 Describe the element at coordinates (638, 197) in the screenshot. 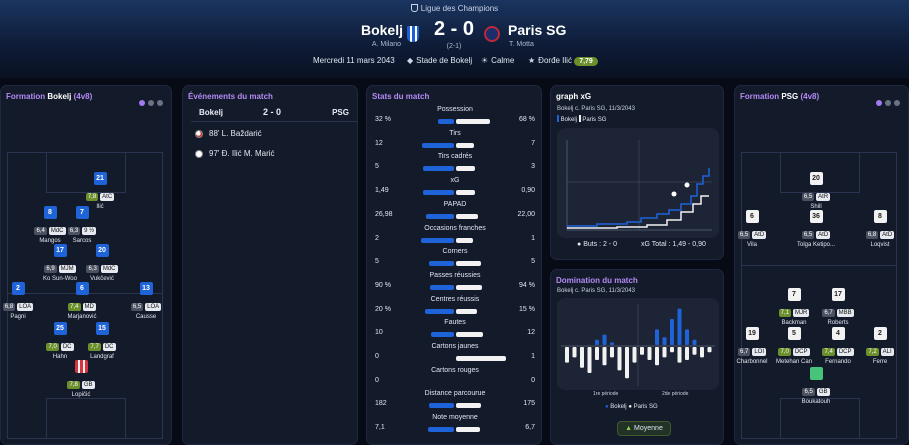

I see `xg-home-line` at that location.